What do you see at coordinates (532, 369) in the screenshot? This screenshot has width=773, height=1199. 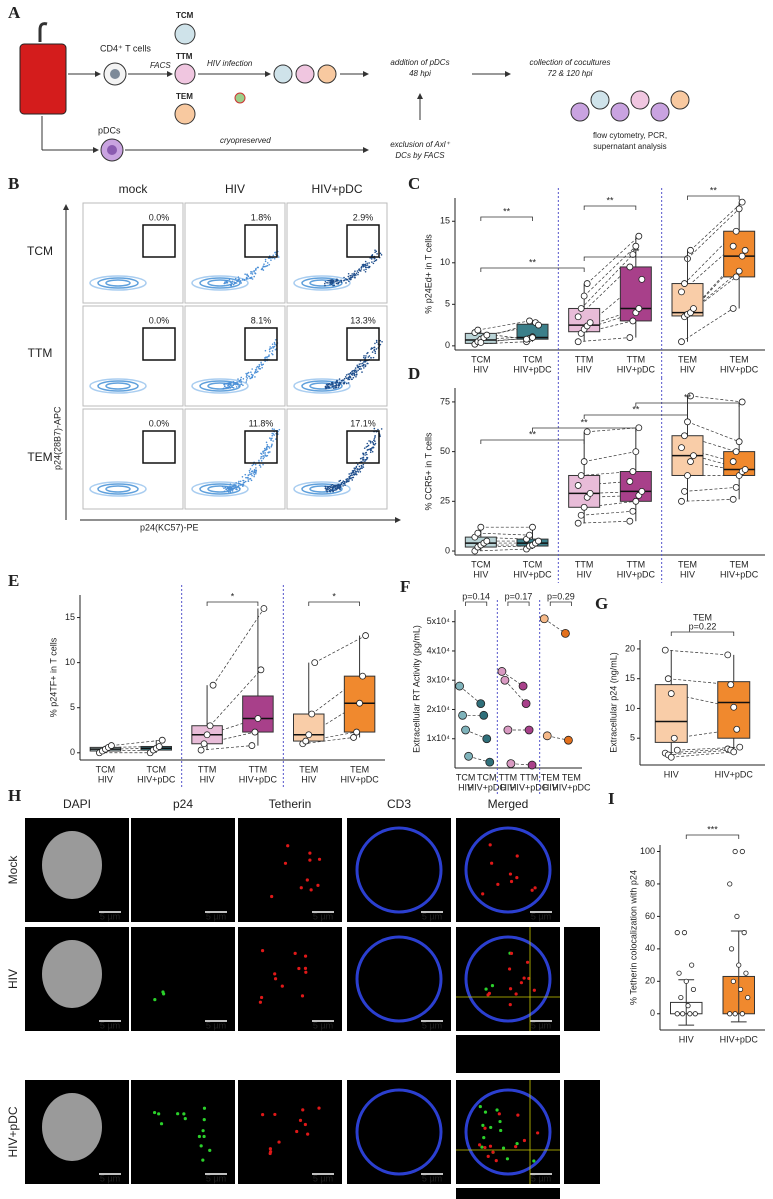 I see `x-tick-label: HIV+pDC` at bounding box center [532, 369].